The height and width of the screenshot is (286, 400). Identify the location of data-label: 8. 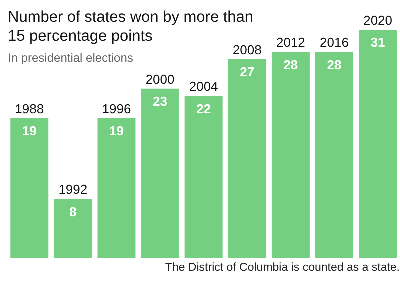
(73, 212).